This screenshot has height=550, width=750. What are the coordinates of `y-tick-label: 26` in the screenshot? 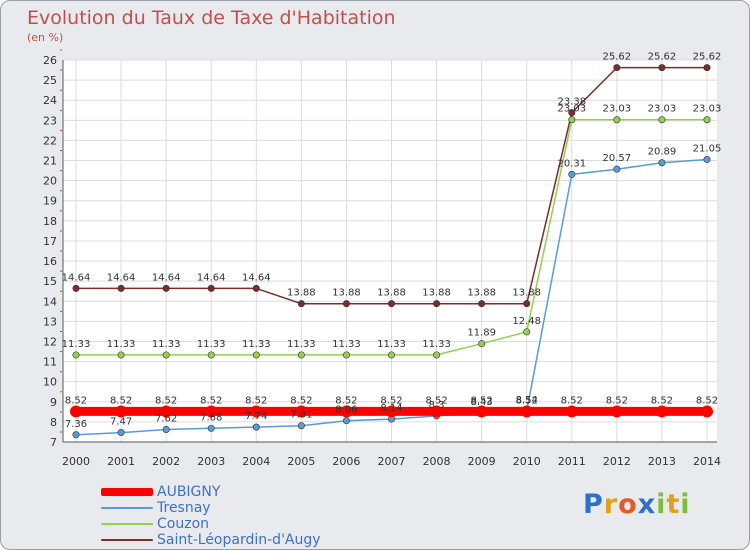 It's located at (50, 60).